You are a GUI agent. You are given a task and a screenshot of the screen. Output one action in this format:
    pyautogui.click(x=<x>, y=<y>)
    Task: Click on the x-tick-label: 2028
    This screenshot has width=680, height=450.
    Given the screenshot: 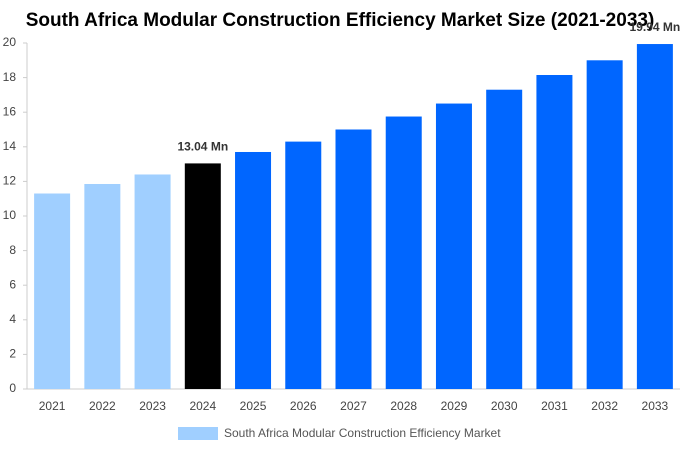 What is the action you would take?
    pyautogui.click(x=403, y=406)
    